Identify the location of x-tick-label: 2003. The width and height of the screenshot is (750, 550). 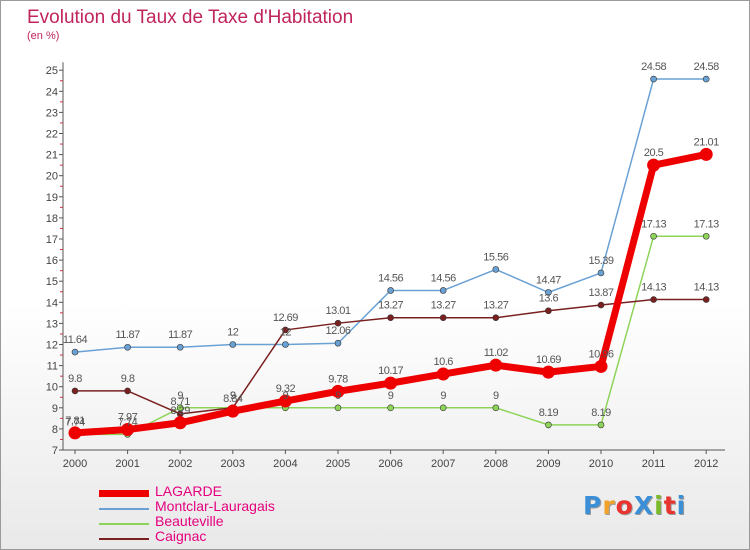
(233, 464).